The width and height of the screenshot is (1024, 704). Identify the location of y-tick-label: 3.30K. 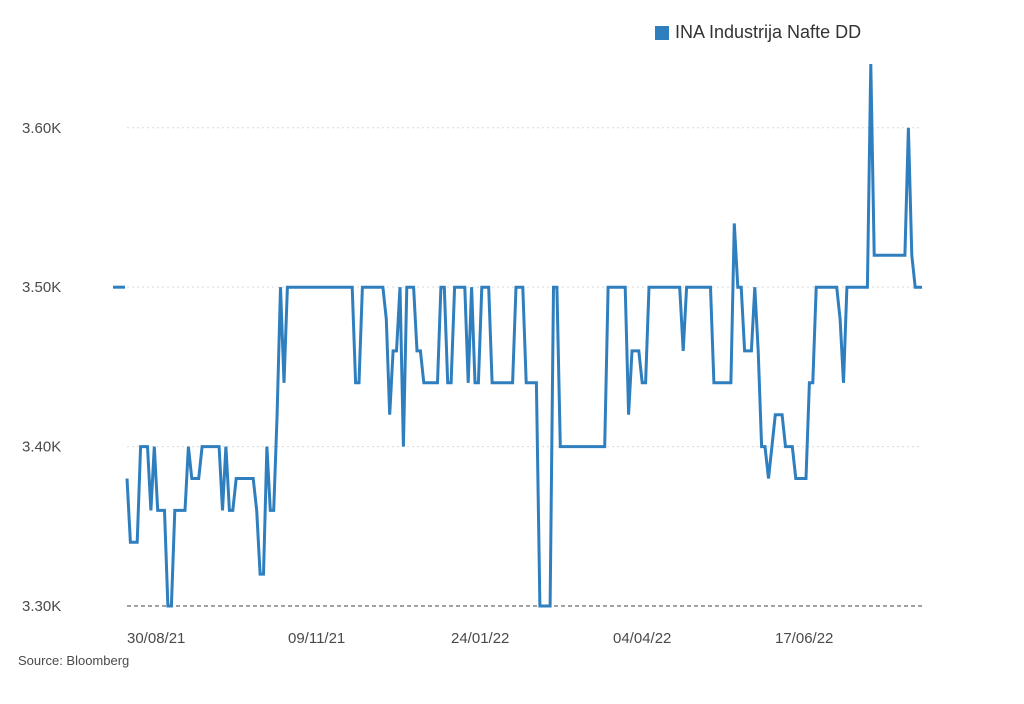
(41, 606).